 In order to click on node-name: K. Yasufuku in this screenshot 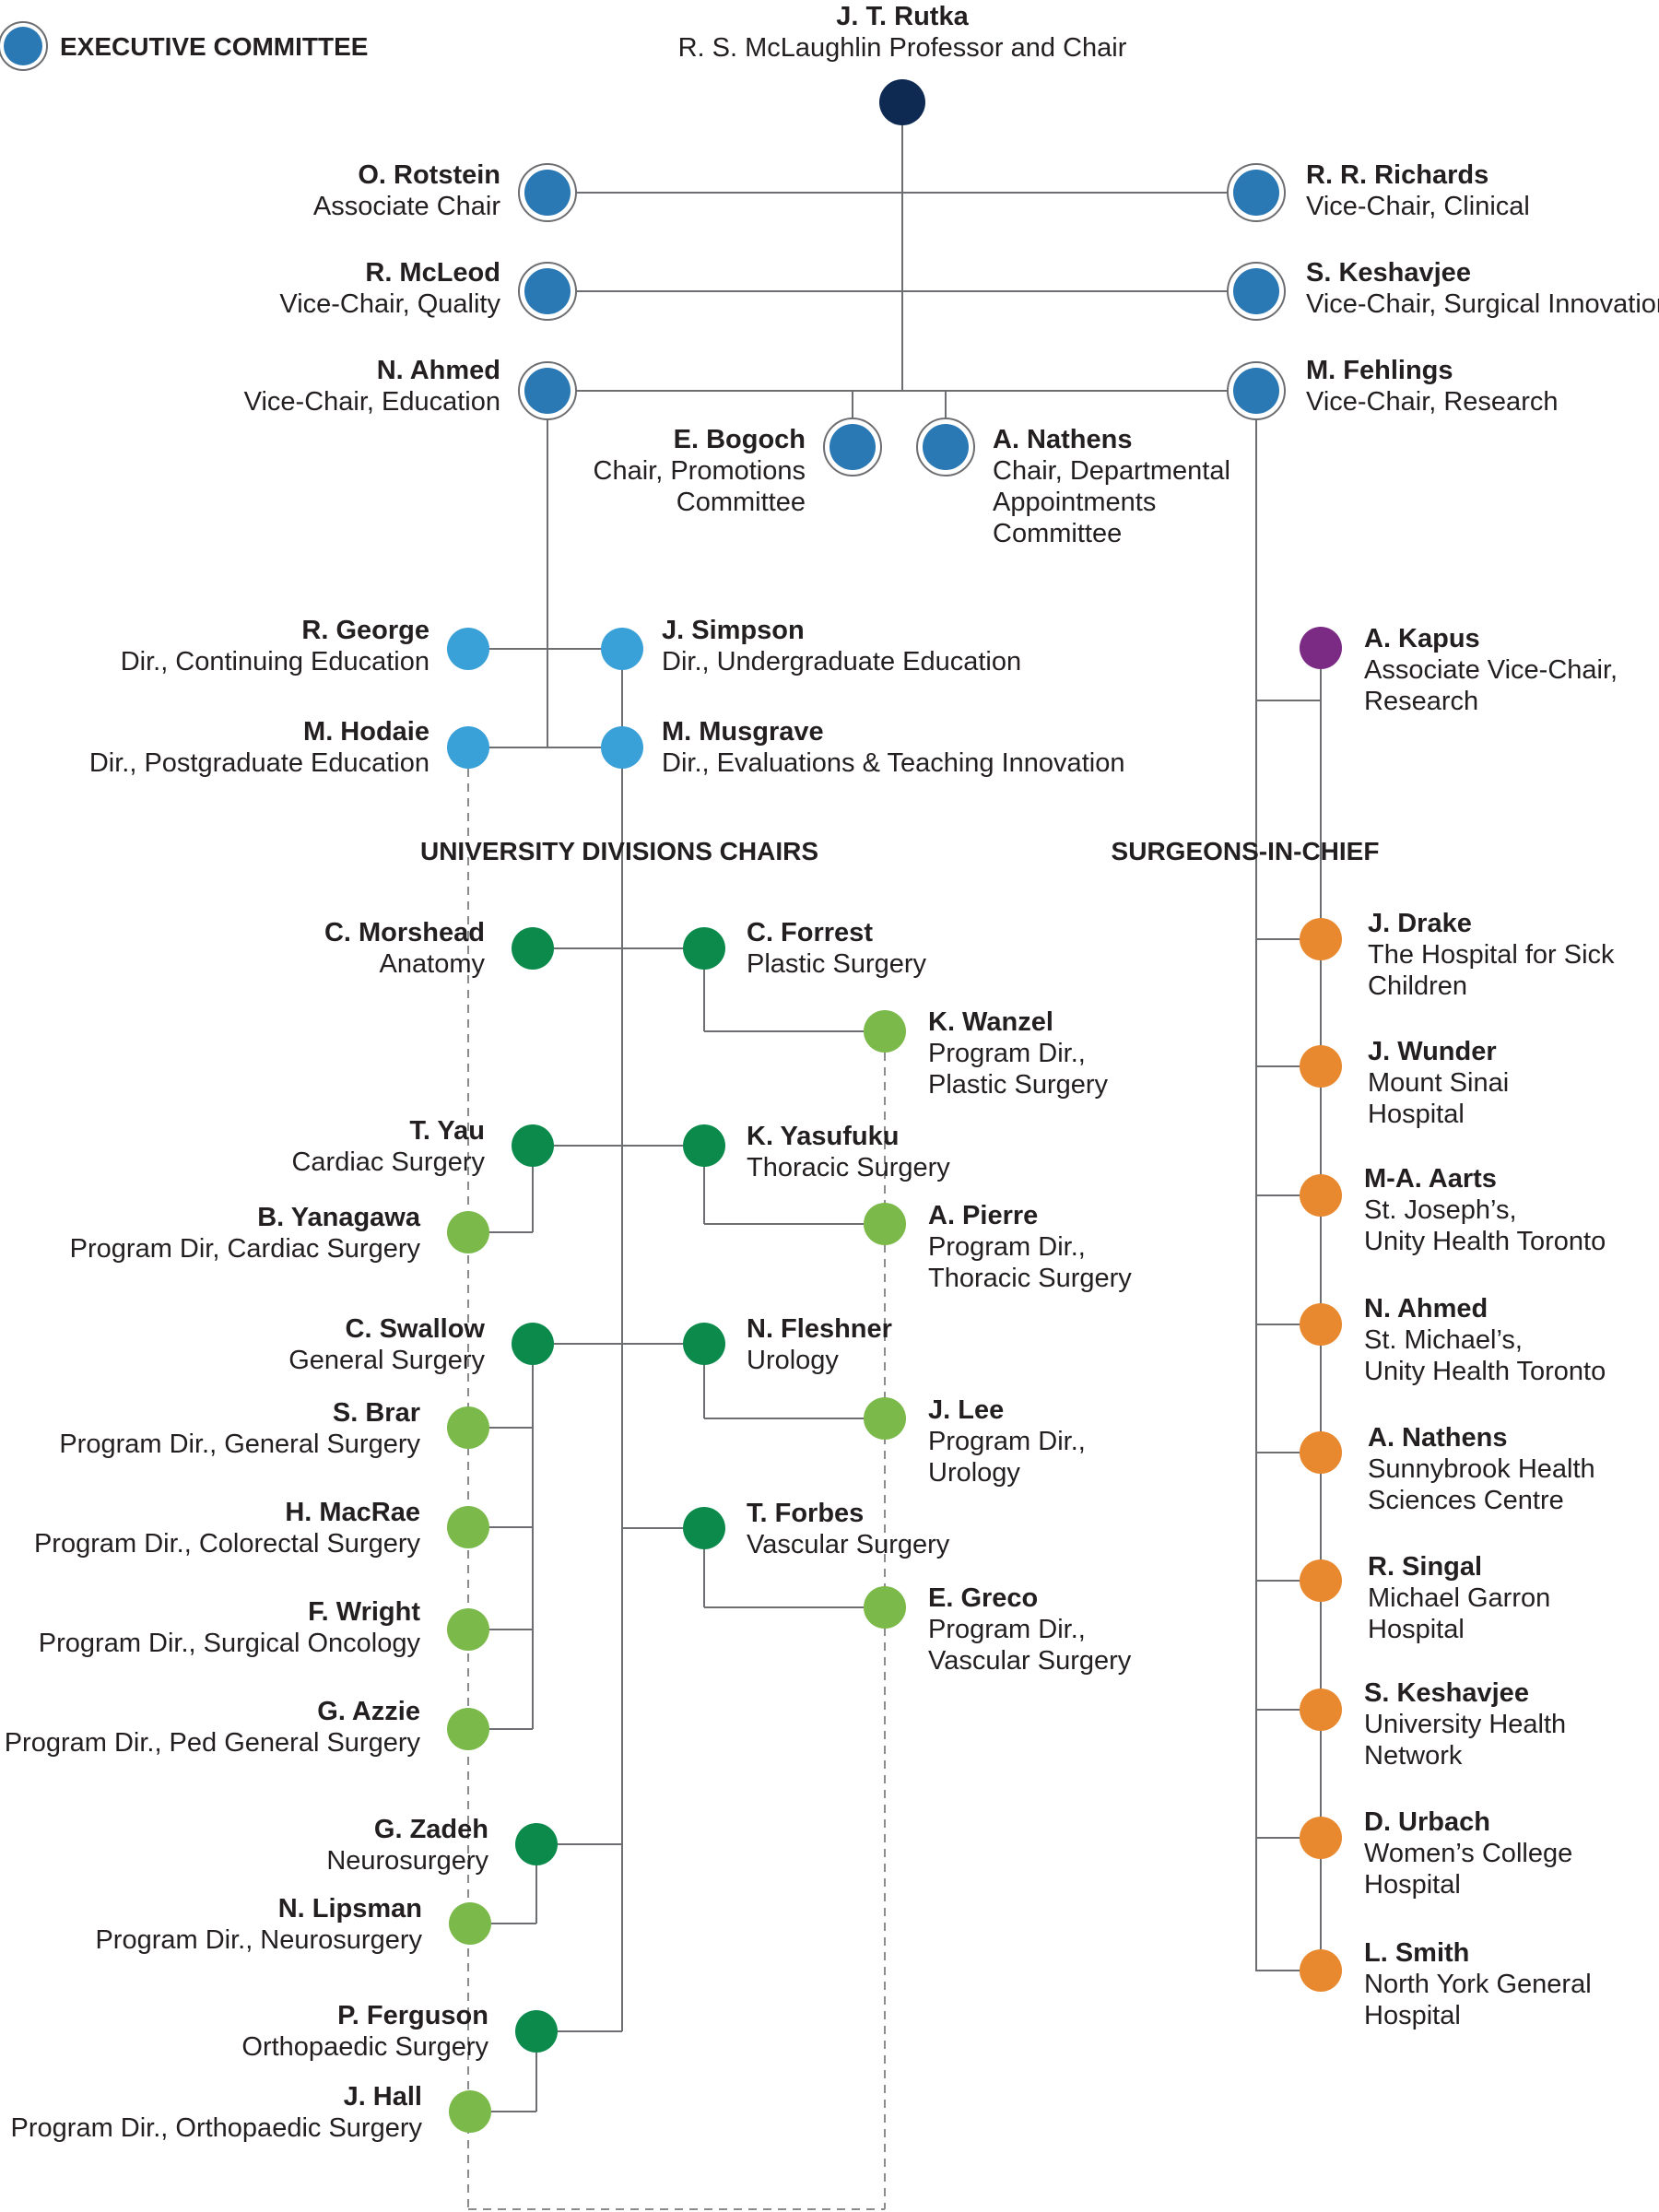, I will do `click(823, 1136)`.